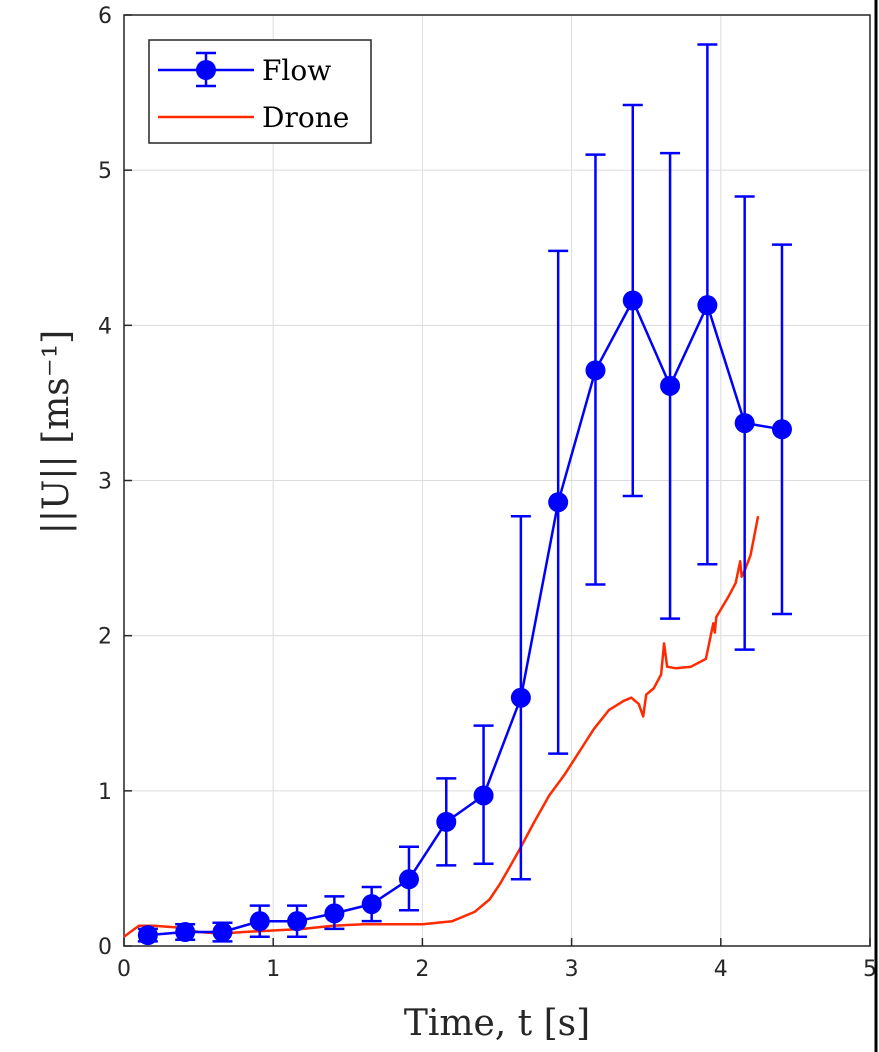 The height and width of the screenshot is (1052, 879). Describe the element at coordinates (105, 16) in the screenshot. I see `y-tick-label: 6` at that location.